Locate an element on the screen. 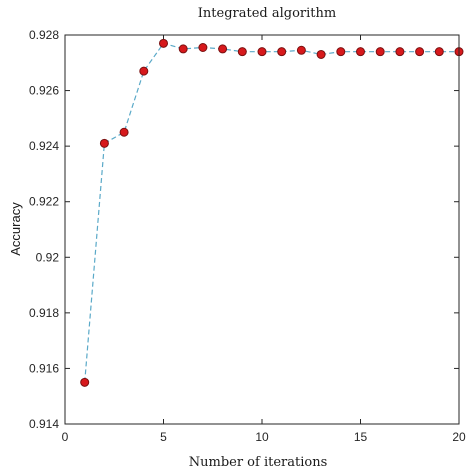  y-tick-label: 0.916 is located at coordinates (44, 368).